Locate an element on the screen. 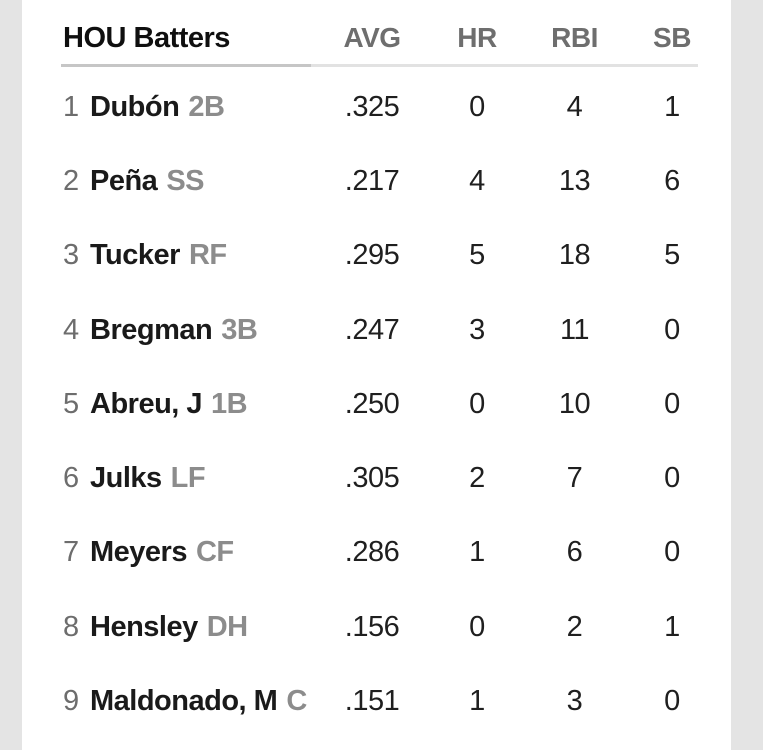 This screenshot has height=750, width=763. batting-order-number: 8 is located at coordinates (71, 626).